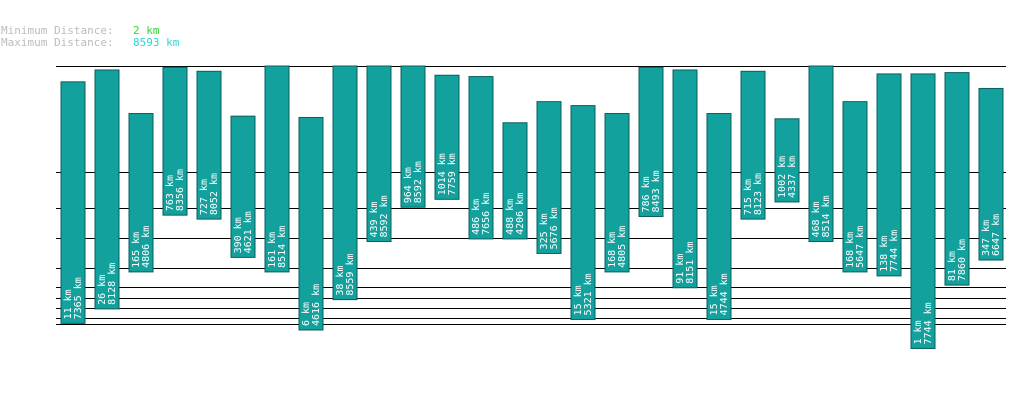 The image size is (1019, 402). Describe the element at coordinates (748, 197) in the screenshot. I see `bar-min-label: 715 km` at that location.